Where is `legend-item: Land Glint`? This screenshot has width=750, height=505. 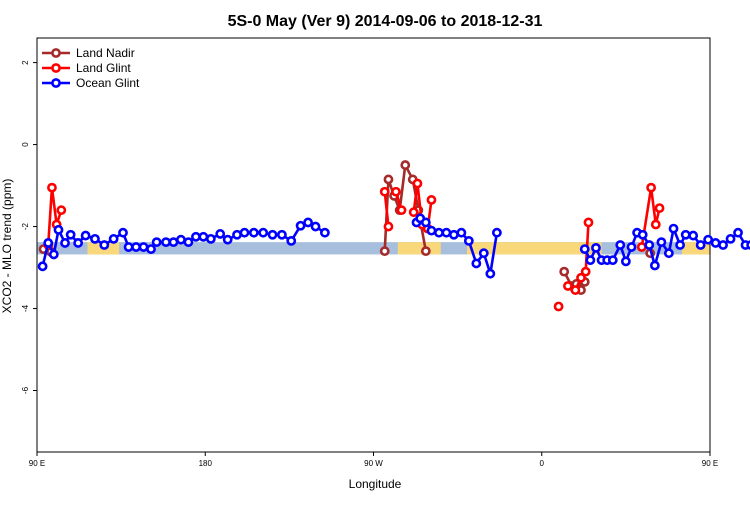 legend-item: Land Glint is located at coordinates (86, 68).